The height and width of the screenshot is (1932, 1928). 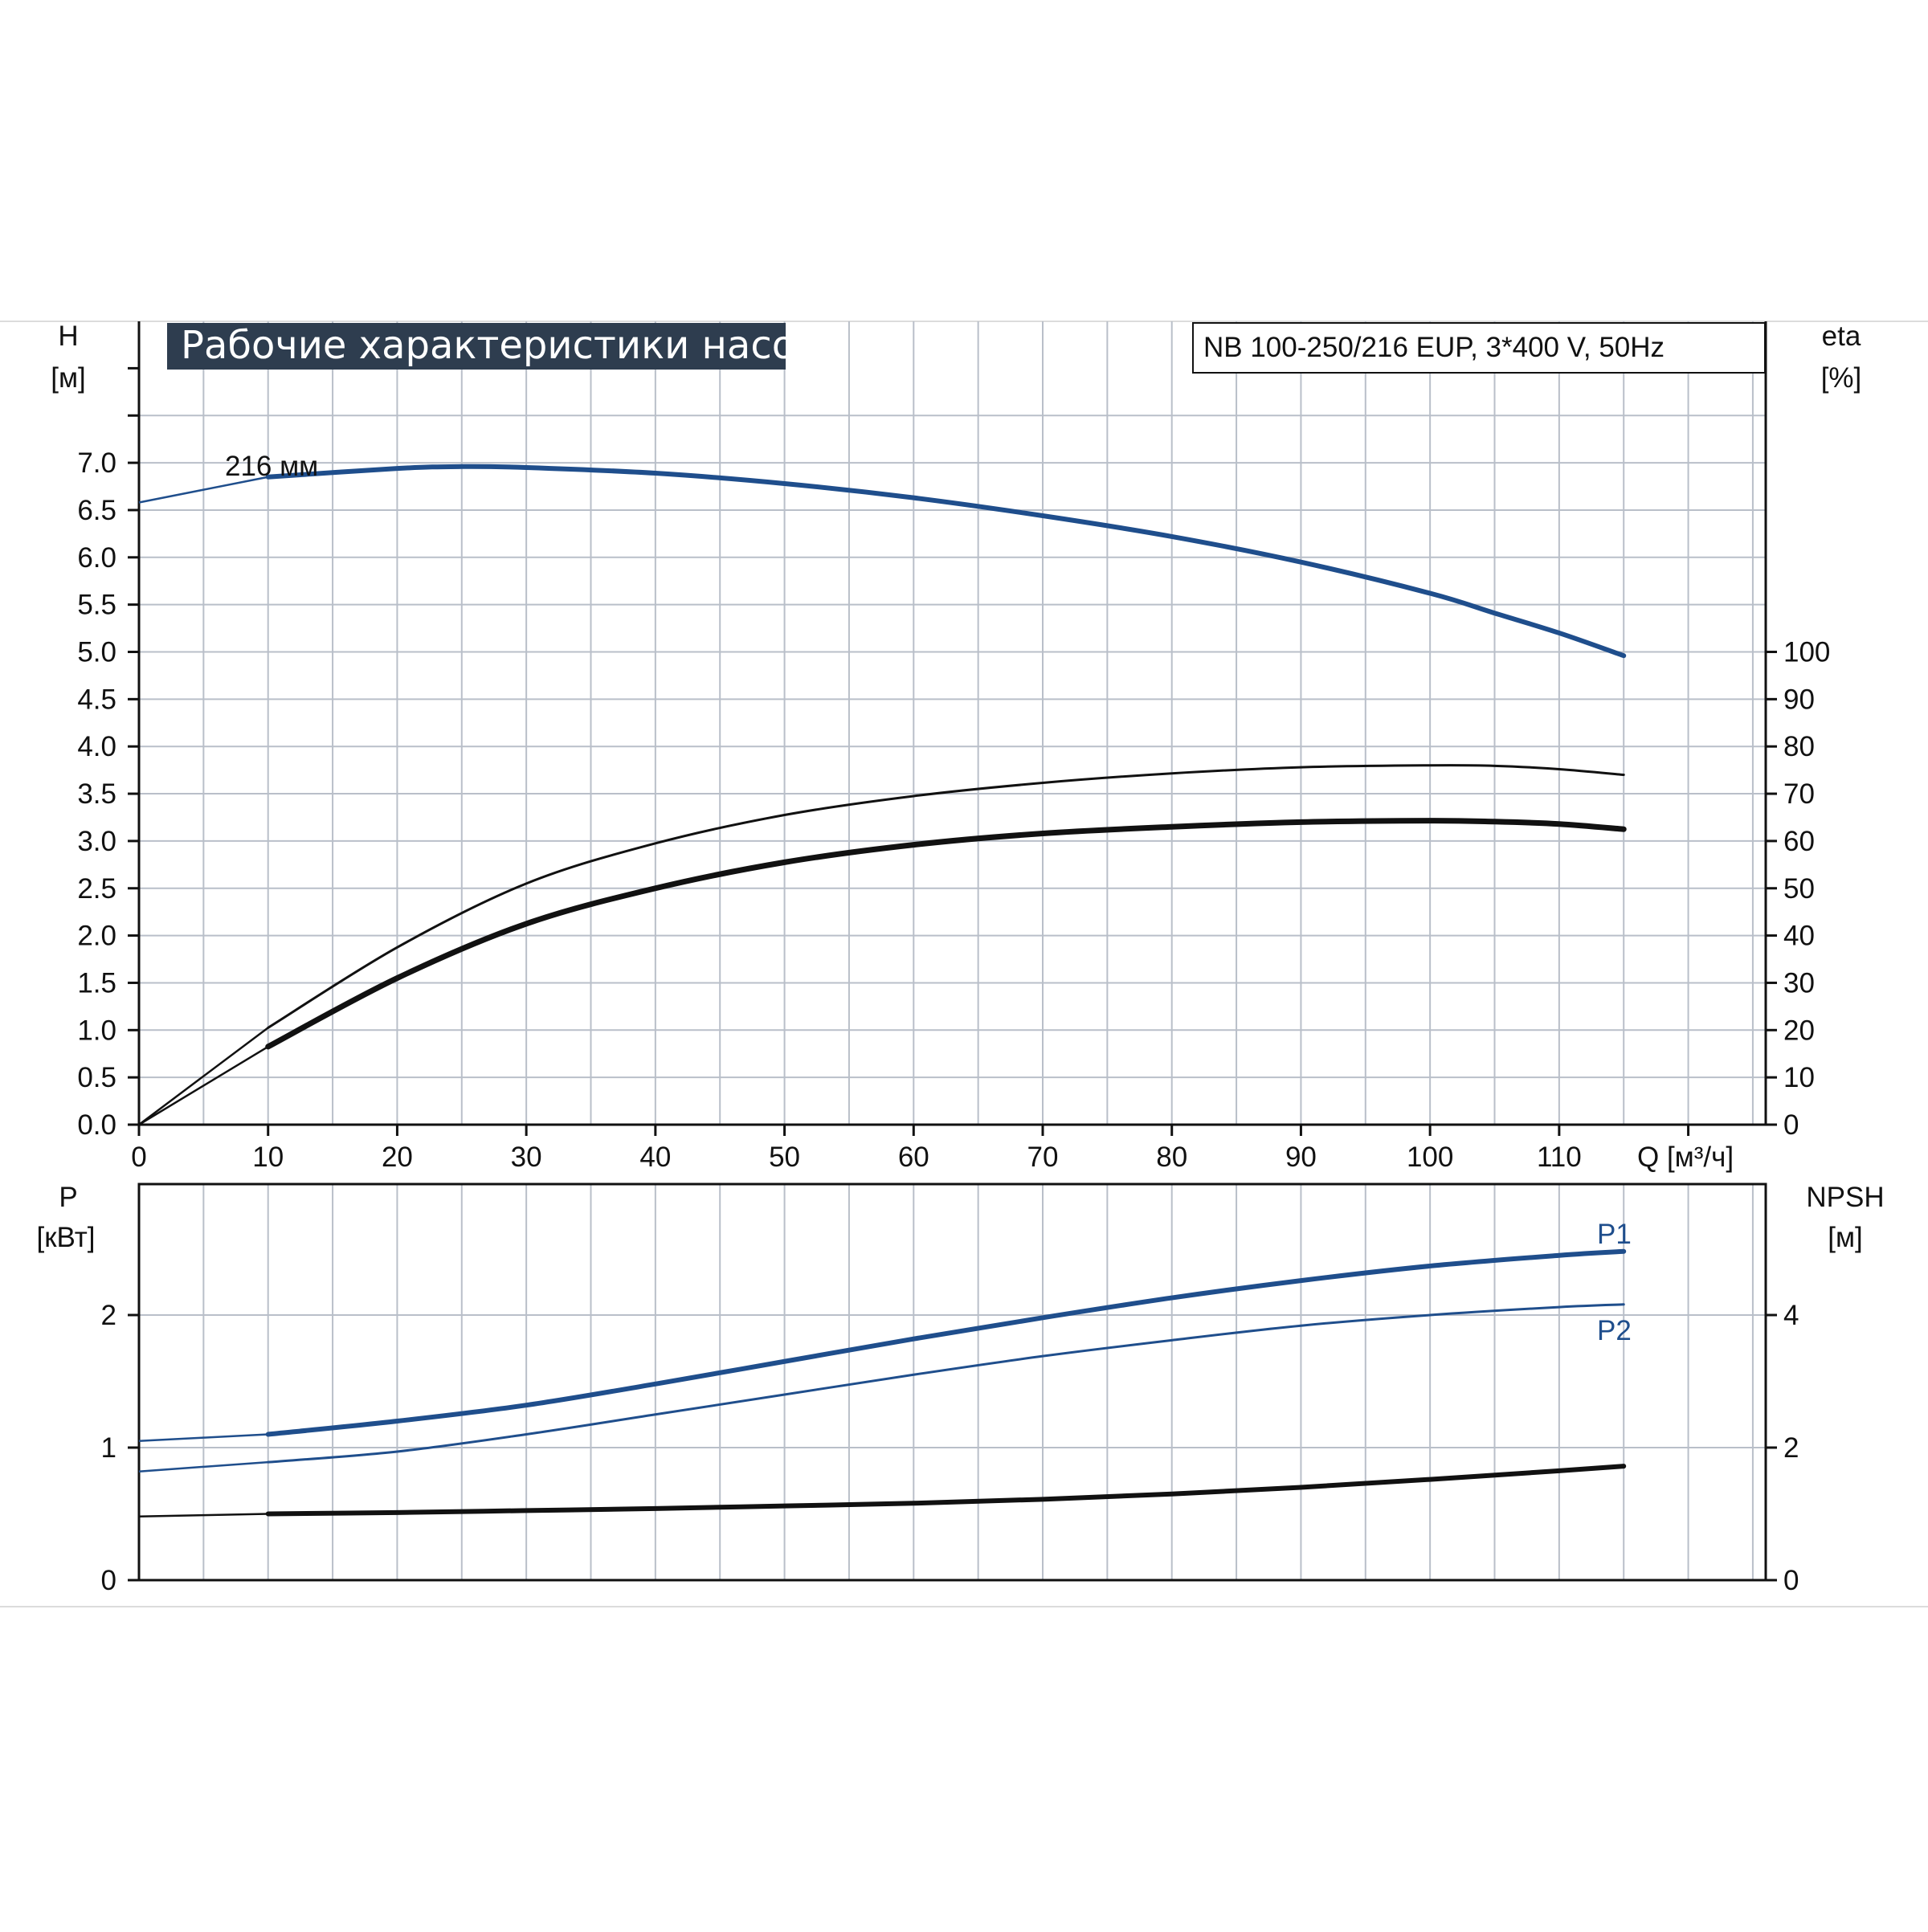 What do you see at coordinates (1799, 794) in the screenshot?
I see `y2-tick-label: 70` at bounding box center [1799, 794].